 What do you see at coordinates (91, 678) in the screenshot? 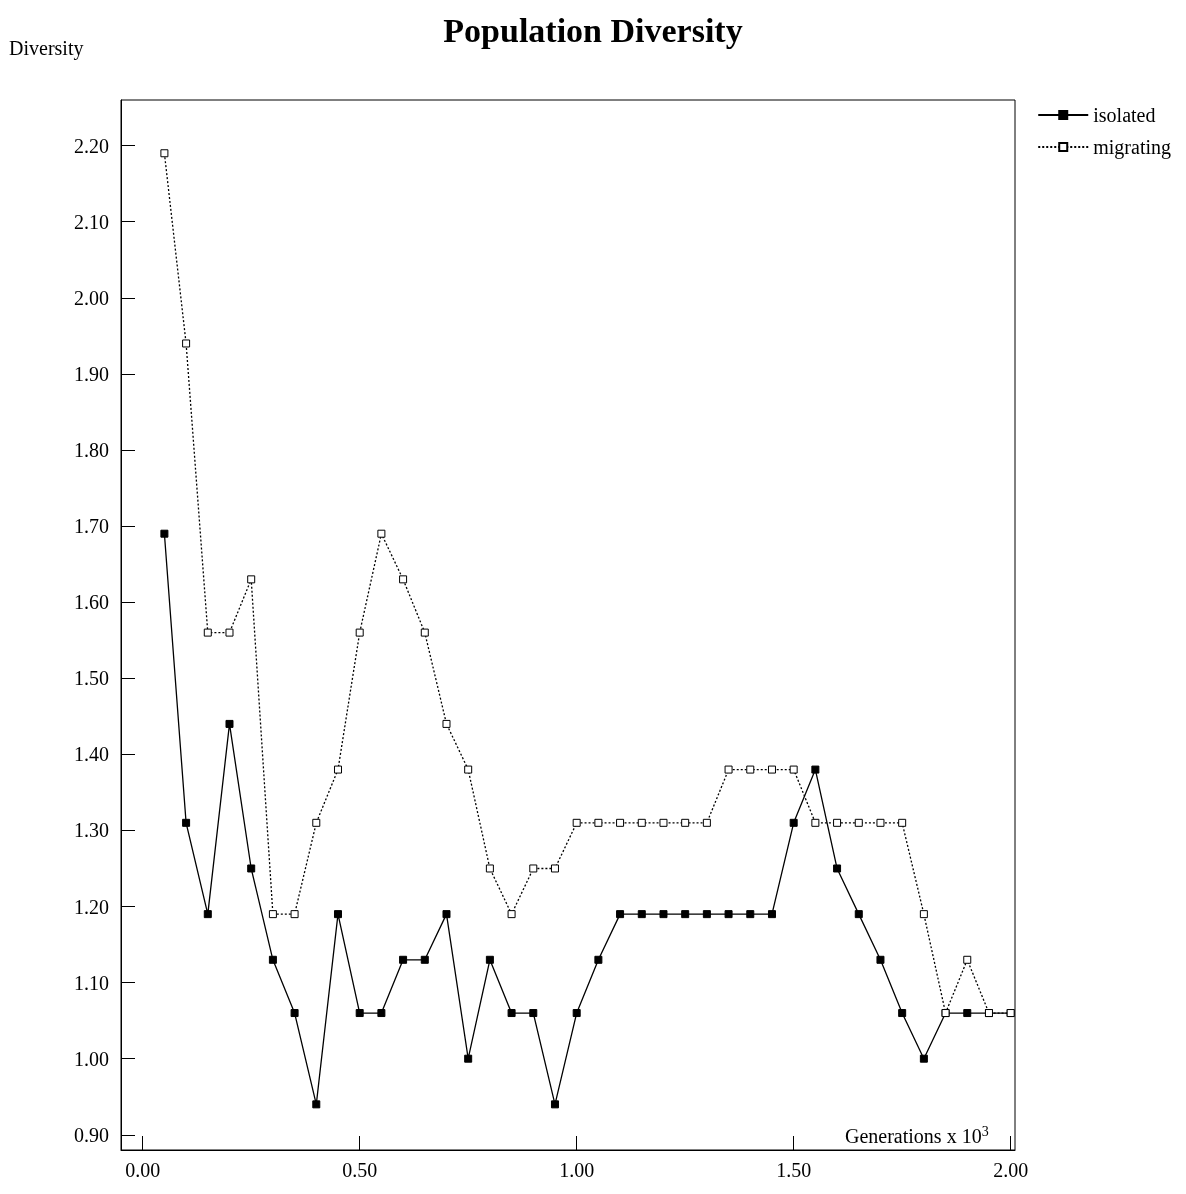
I see `y-tick-label: 1.50` at bounding box center [91, 678].